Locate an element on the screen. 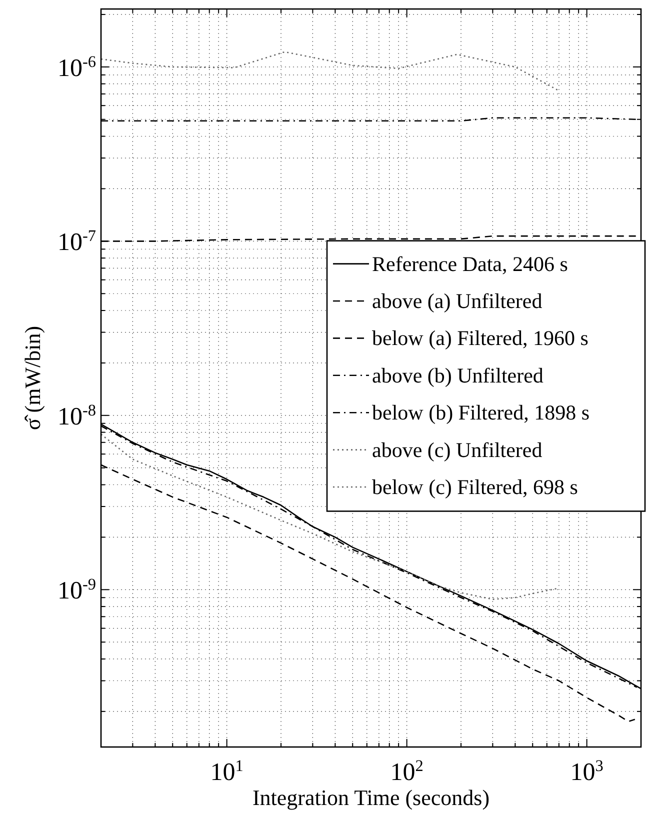  legend-label: above (c) Unfiltered is located at coordinates (457, 450).